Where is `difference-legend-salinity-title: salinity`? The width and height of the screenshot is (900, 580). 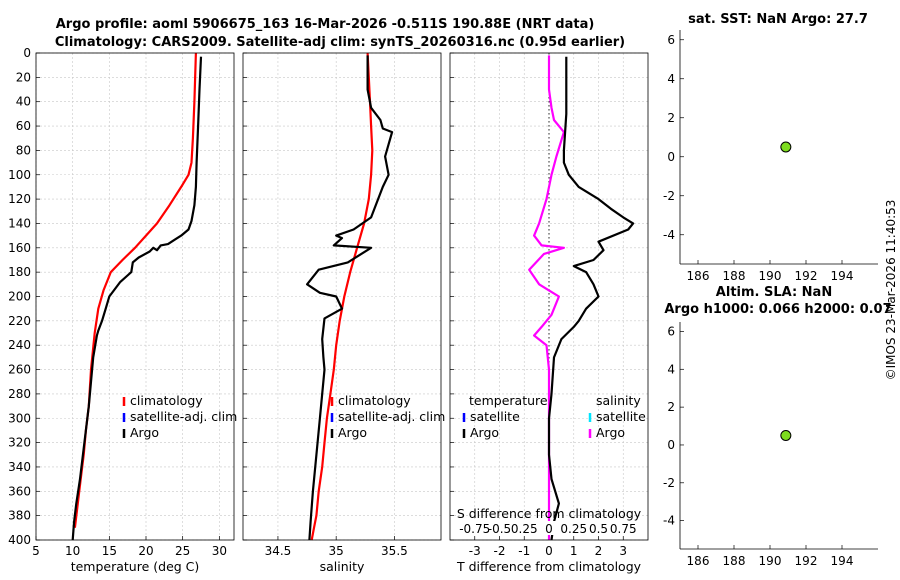 difference-legend-salinity-title: salinity is located at coordinates (618, 400).